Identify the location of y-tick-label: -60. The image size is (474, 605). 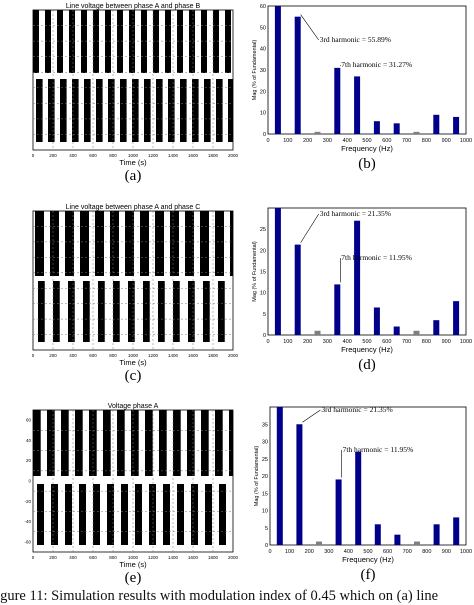
(27, 541).